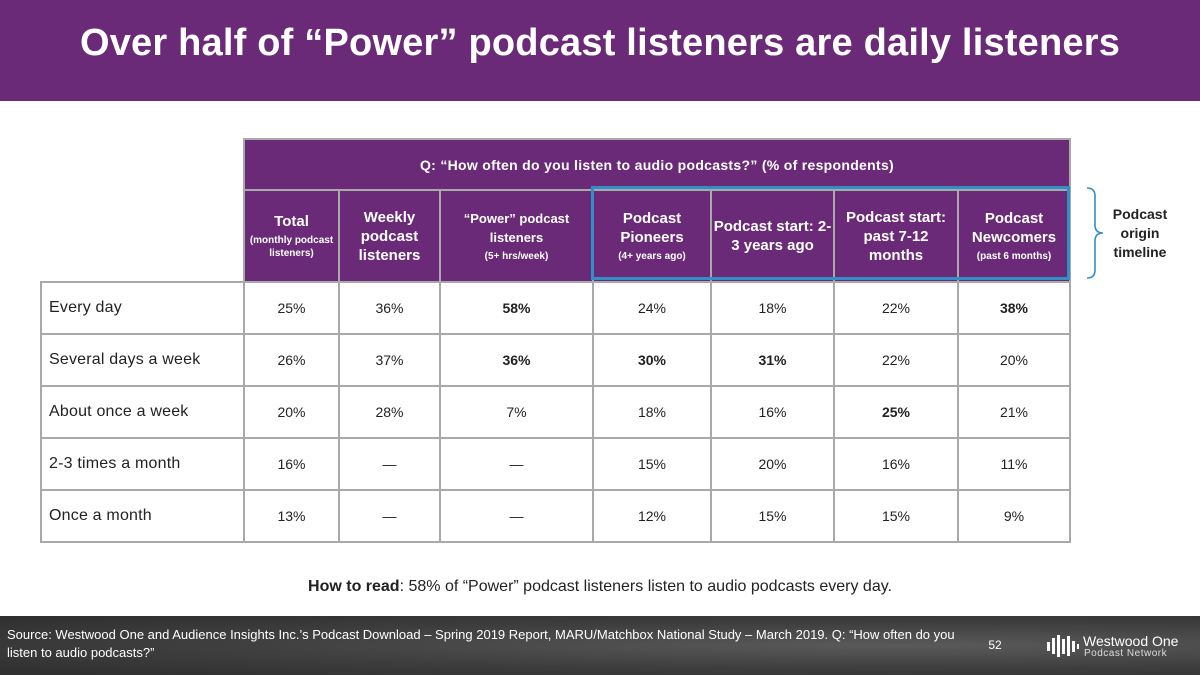 This screenshot has width=1200, height=675. Describe the element at coordinates (389, 412) in the screenshot. I see `table-cell: 28%` at that location.